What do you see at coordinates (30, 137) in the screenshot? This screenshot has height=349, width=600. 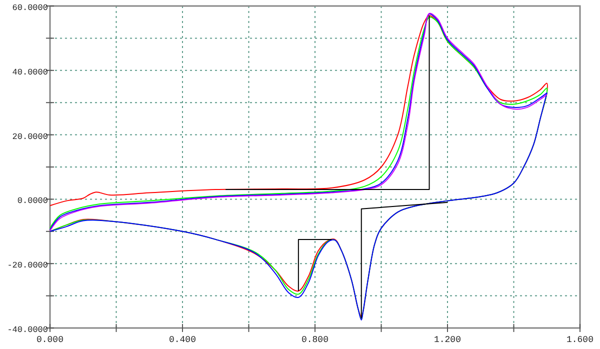 I see `y-tick-label: 20.0000` at bounding box center [30, 137].